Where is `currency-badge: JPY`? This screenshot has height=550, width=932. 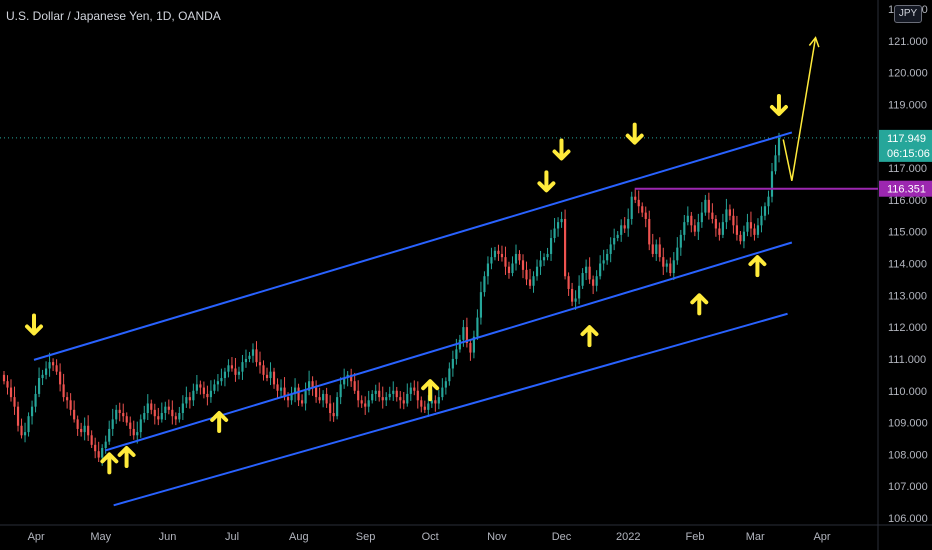
currency-badge: JPY is located at coordinates (908, 14).